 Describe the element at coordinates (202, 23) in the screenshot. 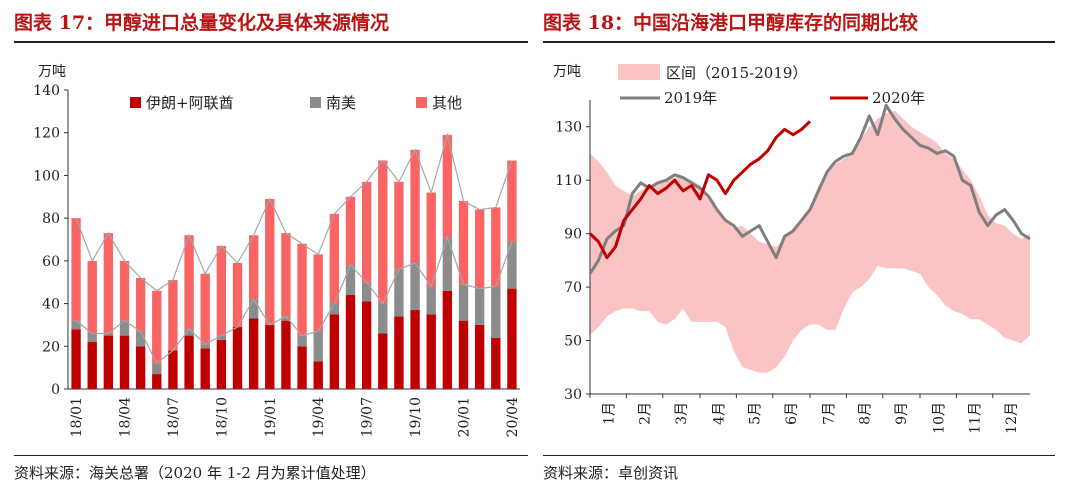

I see `left-chart-title: 图表 17：甲醇进口总量变化及具体来源情况` at that location.